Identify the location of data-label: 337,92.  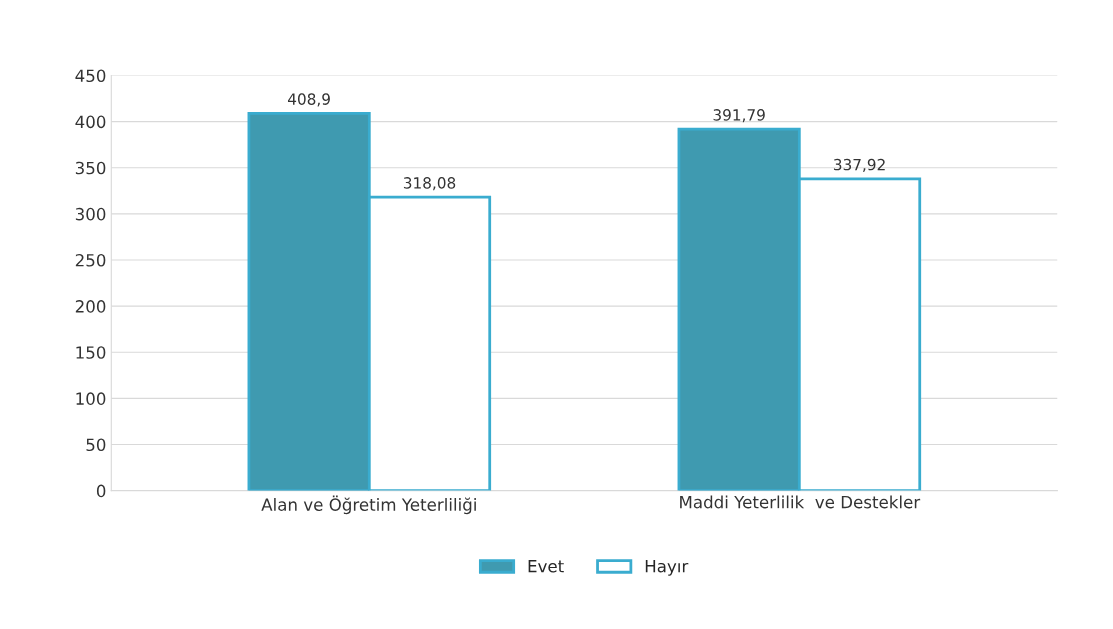
(859, 165).